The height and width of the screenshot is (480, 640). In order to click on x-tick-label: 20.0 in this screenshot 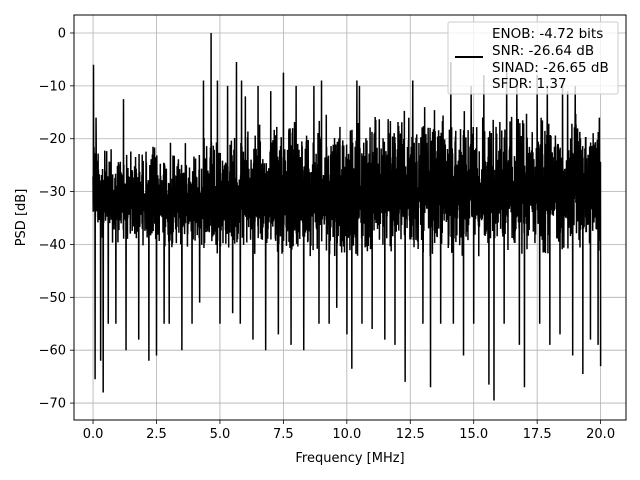, I will do `click(600, 434)`.